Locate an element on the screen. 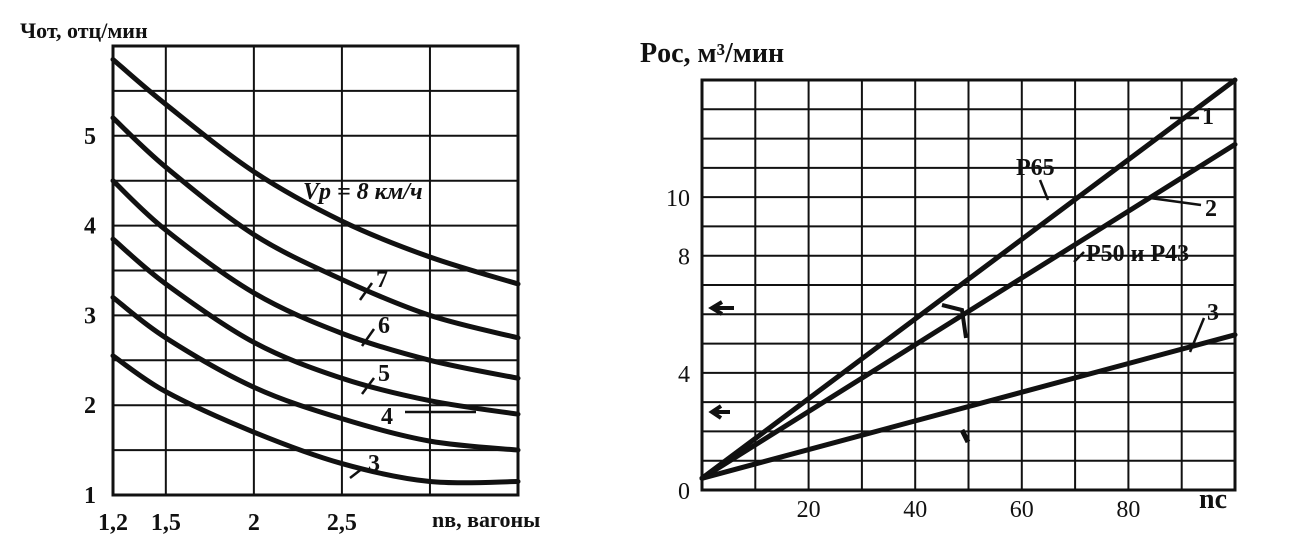 The width and height of the screenshot is (1291, 554). right-x-tick-label: 40 is located at coordinates (915, 510).